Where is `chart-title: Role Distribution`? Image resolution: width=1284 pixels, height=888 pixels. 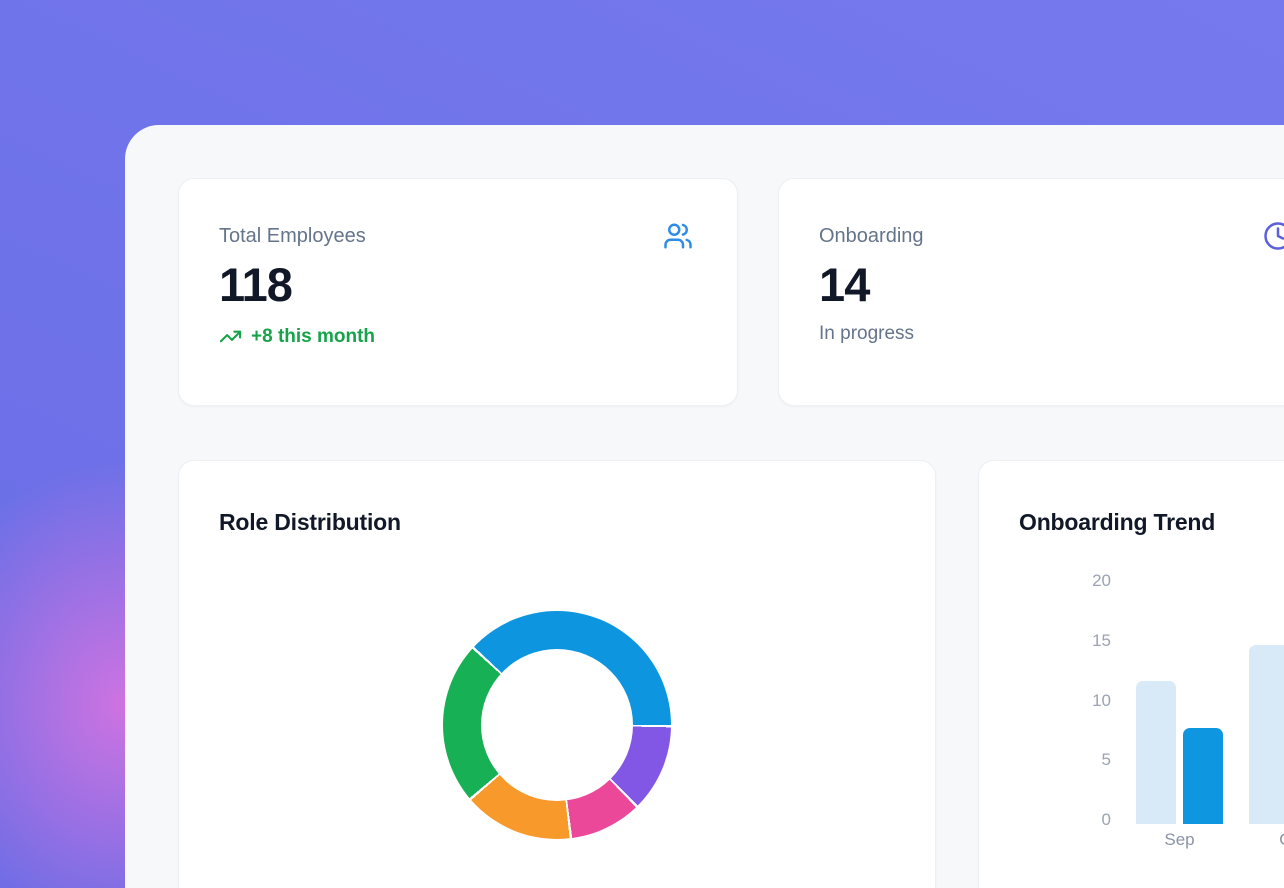
chart-title: Role Distribution is located at coordinates (310, 522).